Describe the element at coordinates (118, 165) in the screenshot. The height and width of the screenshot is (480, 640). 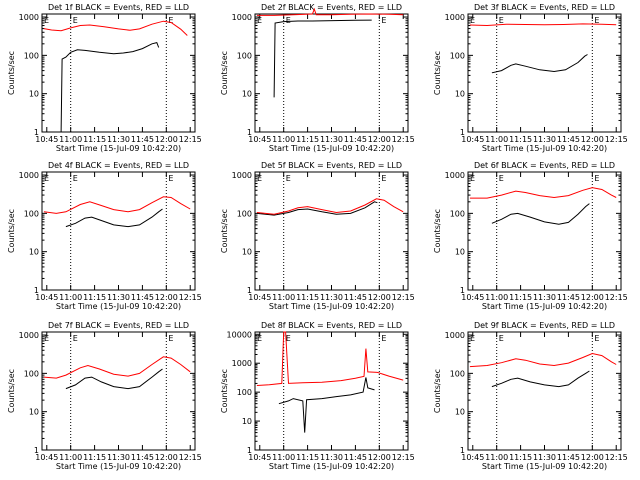
I see `chart-title: Det 4f BLACK = Events, RED = LLD` at that location.